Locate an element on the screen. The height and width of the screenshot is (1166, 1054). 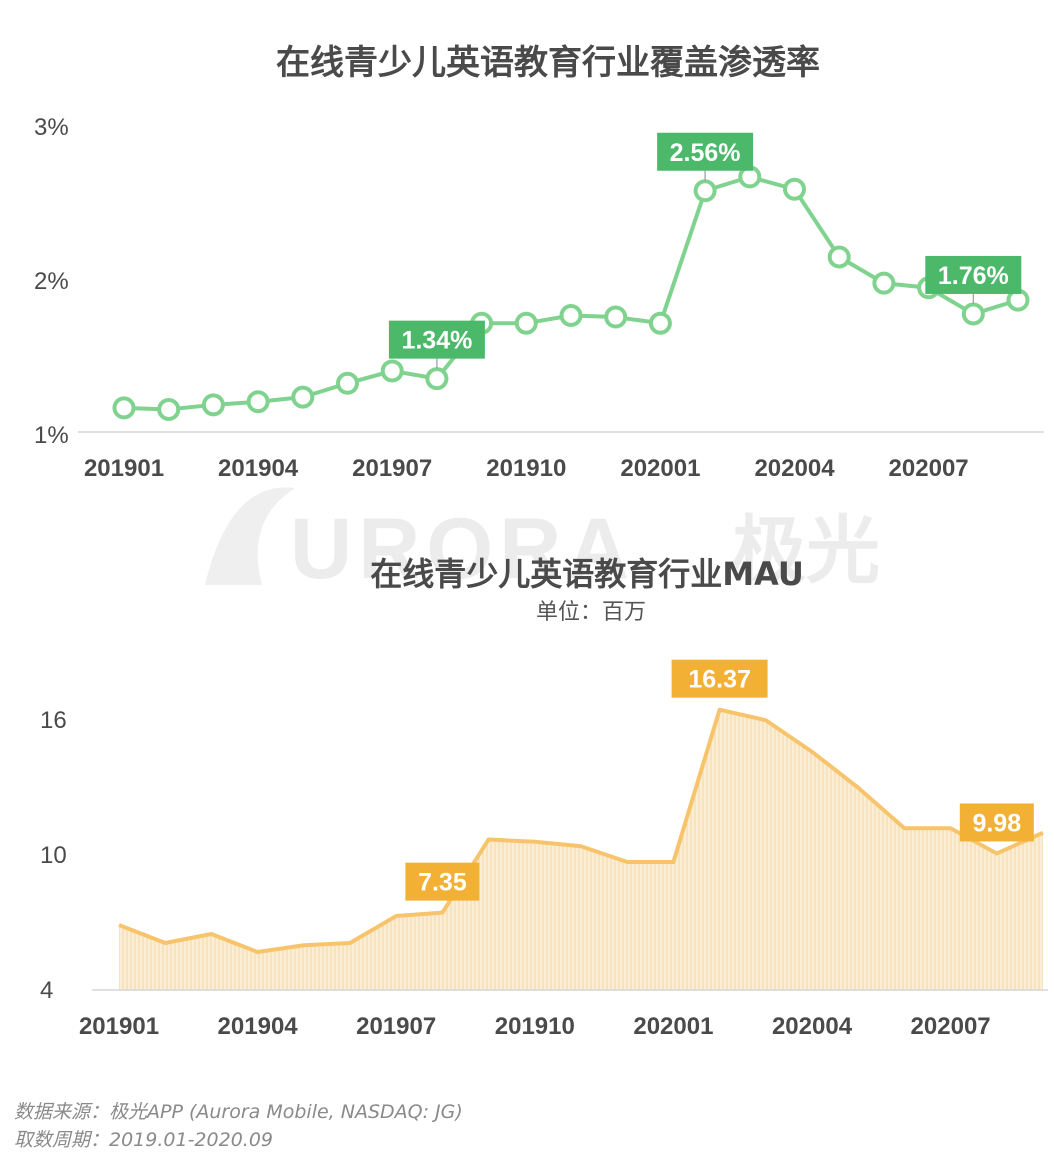
aurora-watermark: URORA 极光 is located at coordinates (542, 542).